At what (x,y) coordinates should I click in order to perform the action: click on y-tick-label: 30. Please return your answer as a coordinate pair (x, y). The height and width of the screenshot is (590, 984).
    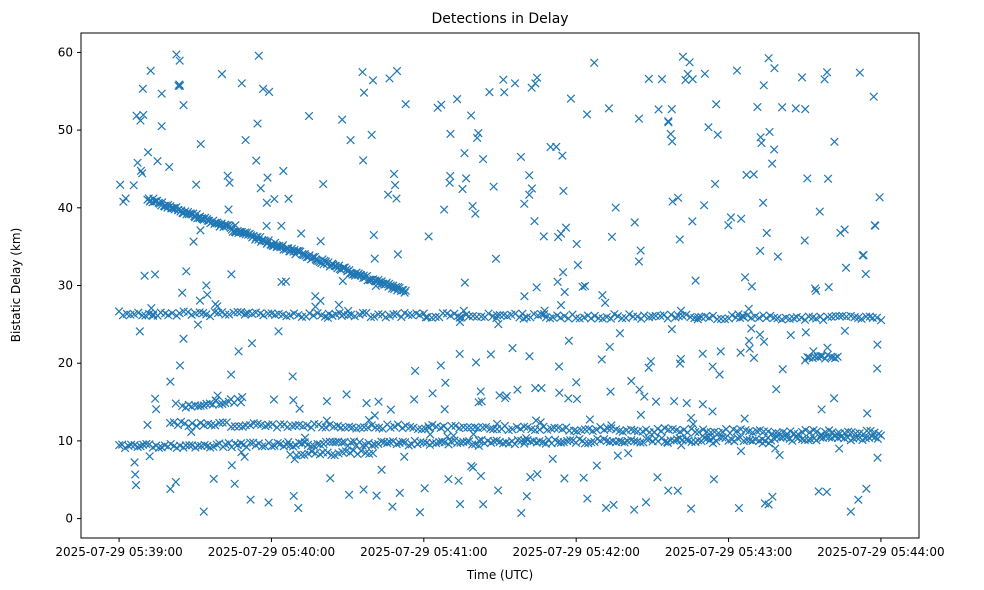
    Looking at the image, I should click on (65, 286).